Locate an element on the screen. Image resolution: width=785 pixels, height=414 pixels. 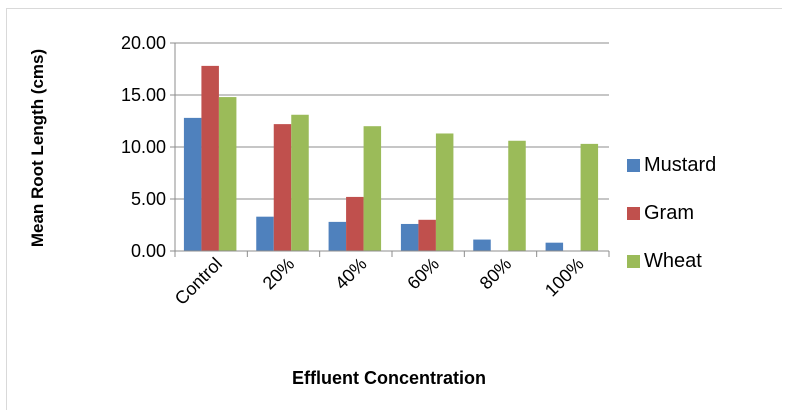
legend-label-mustard: Mustard is located at coordinates (680, 165).